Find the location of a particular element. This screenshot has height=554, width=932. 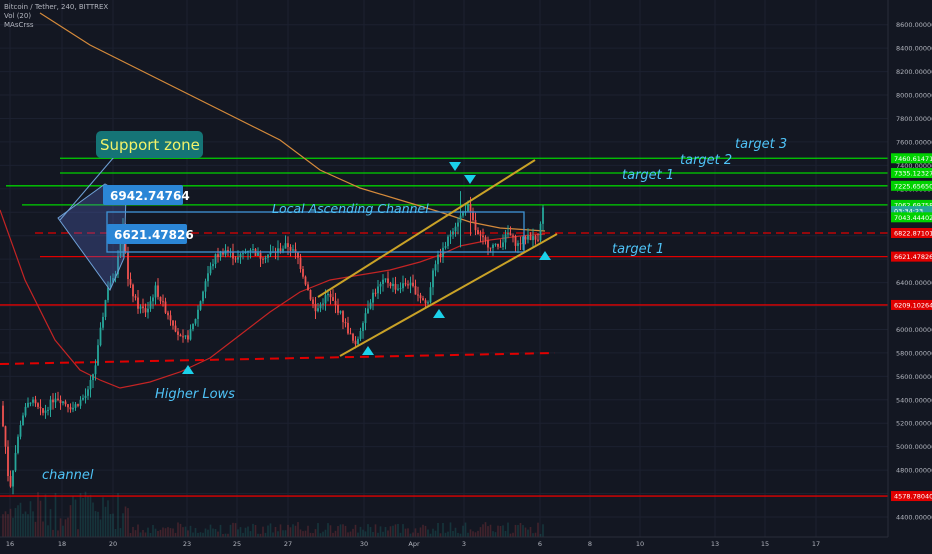

indicator-label: MAsCrss is located at coordinates (19, 25).